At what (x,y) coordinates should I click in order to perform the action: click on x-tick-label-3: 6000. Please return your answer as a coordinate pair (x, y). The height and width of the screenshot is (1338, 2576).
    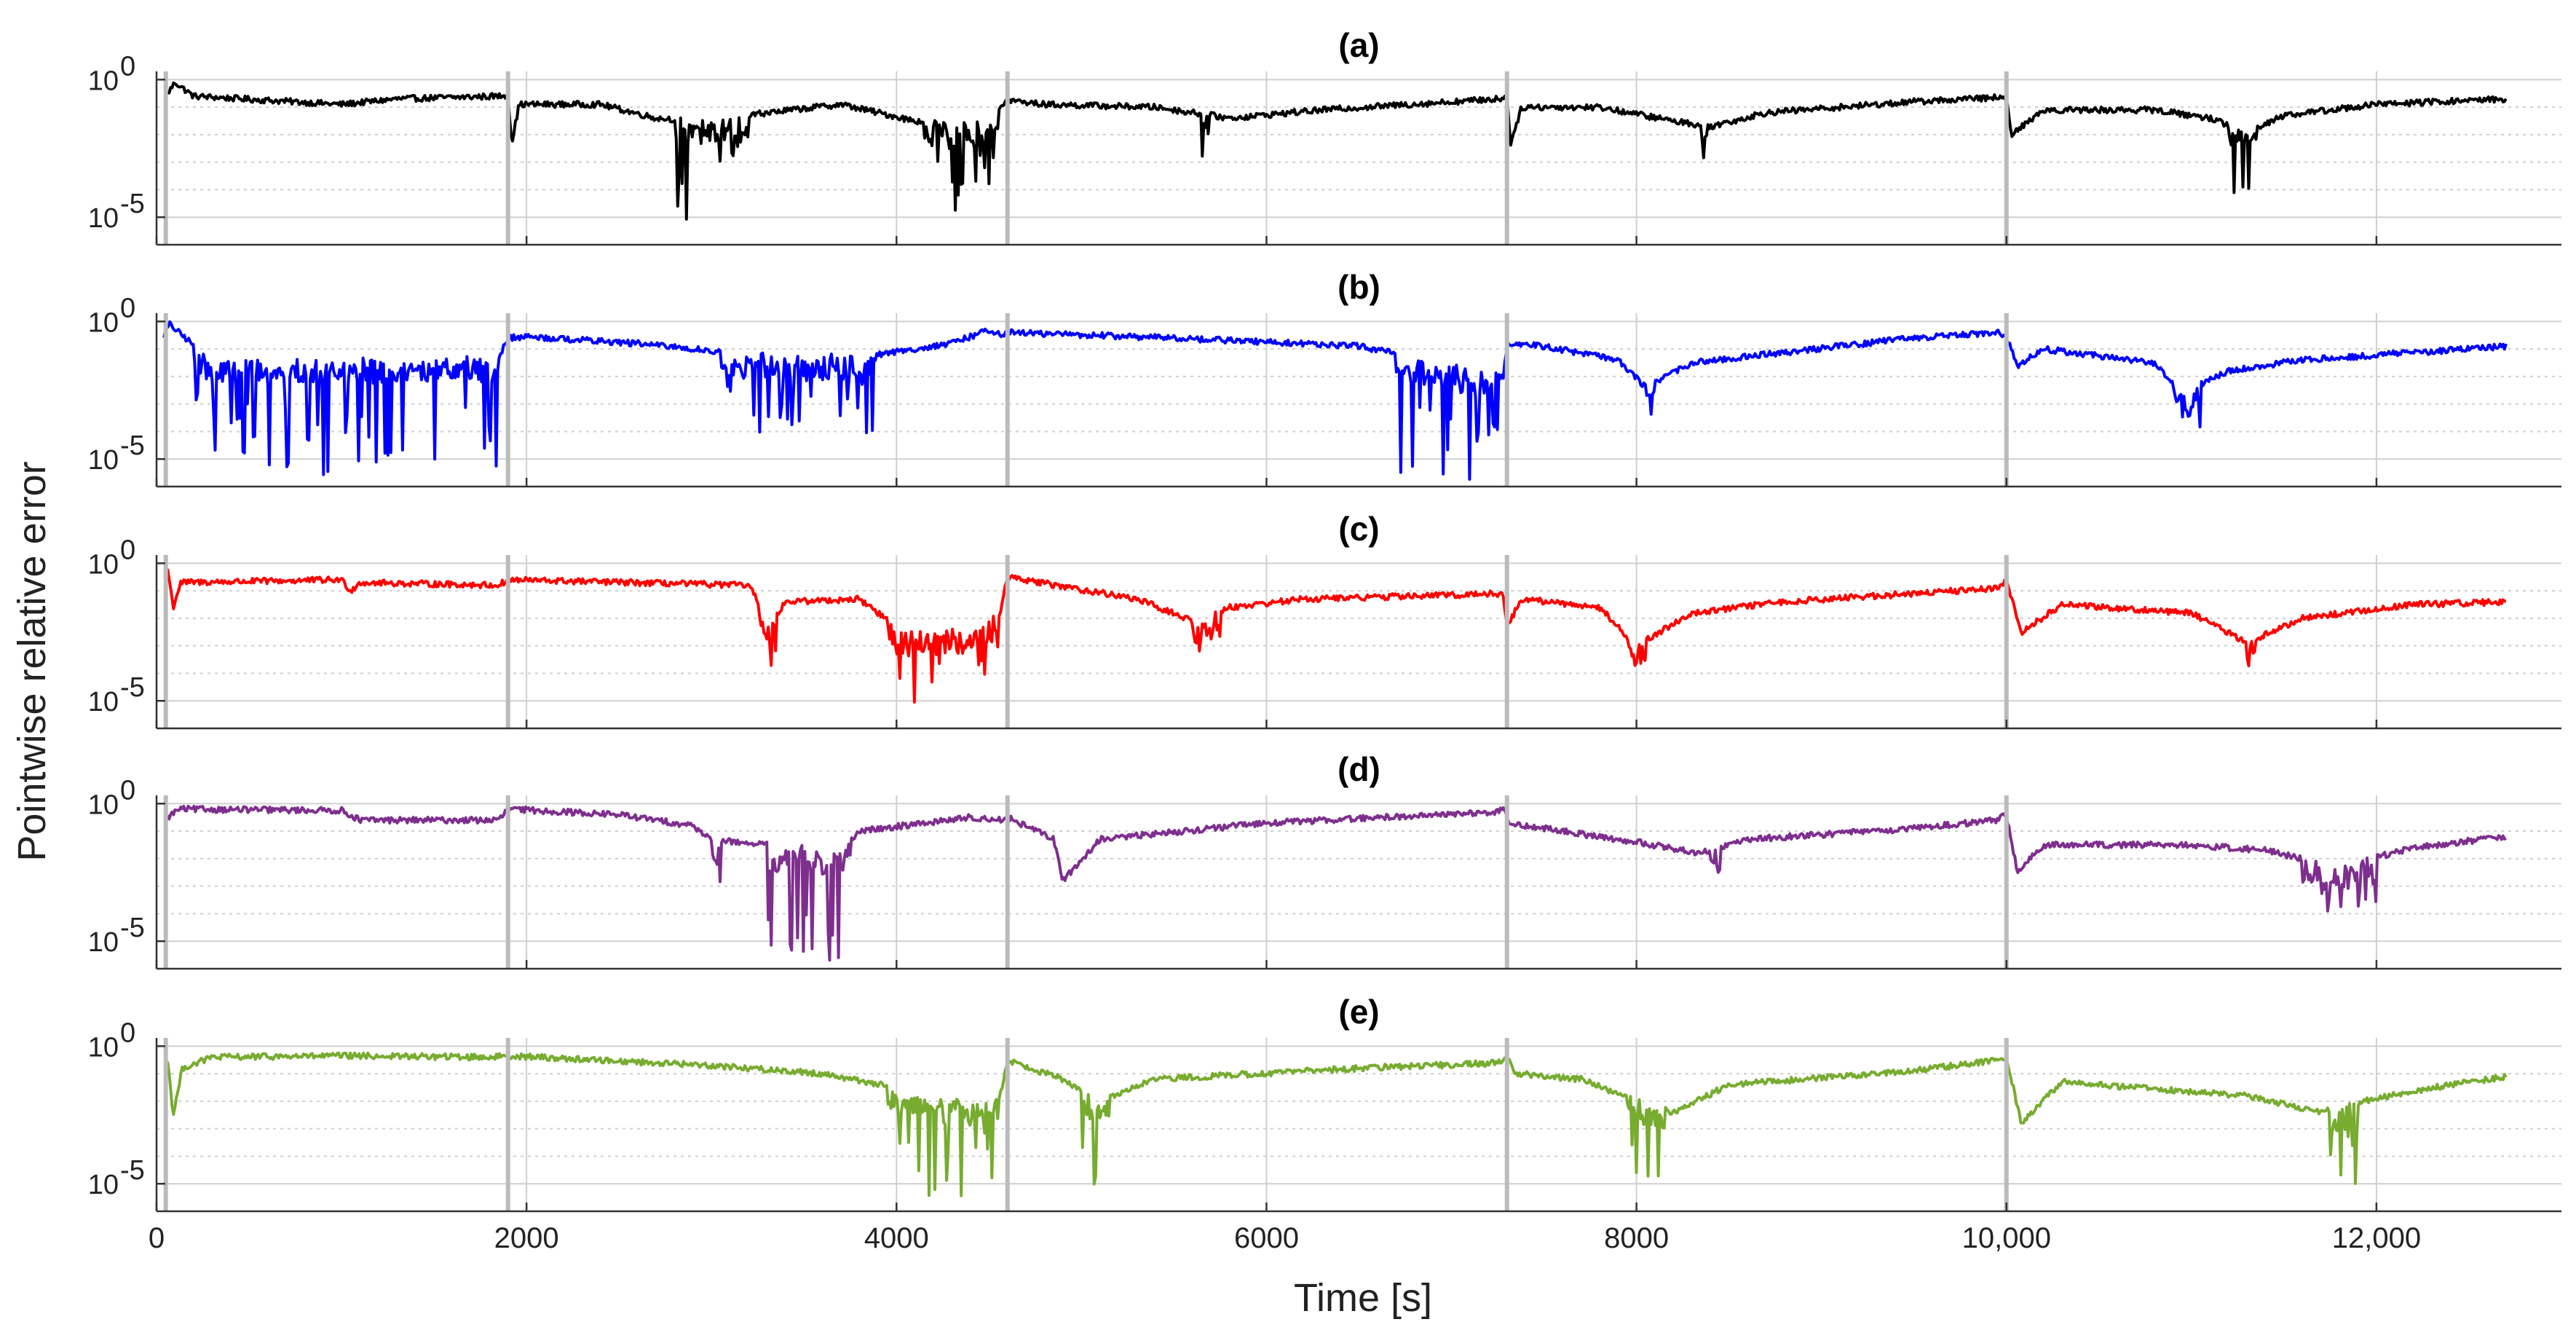
    Looking at the image, I should click on (1266, 1238).